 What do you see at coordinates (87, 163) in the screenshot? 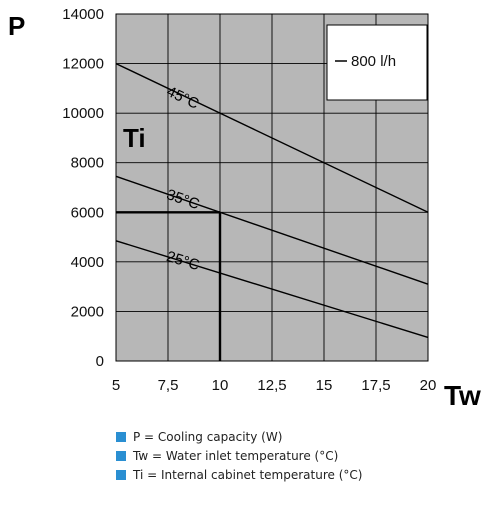
I see `y-tick-label: 8000` at bounding box center [87, 163].